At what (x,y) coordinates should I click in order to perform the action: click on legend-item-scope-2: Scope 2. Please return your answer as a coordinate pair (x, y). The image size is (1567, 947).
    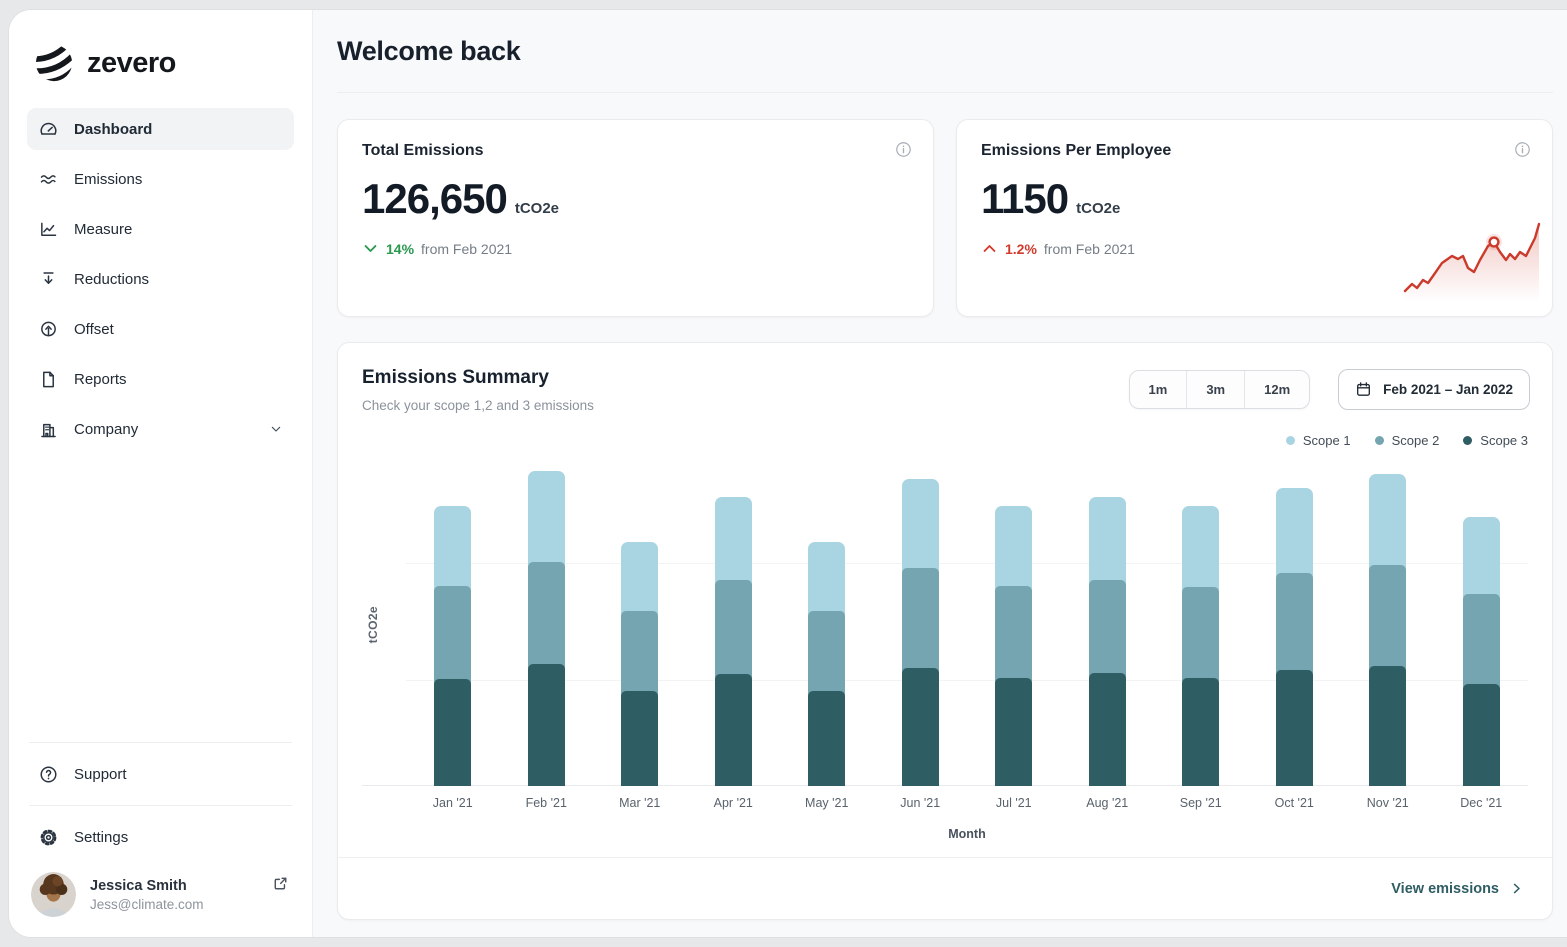
    Looking at the image, I should click on (1406, 440).